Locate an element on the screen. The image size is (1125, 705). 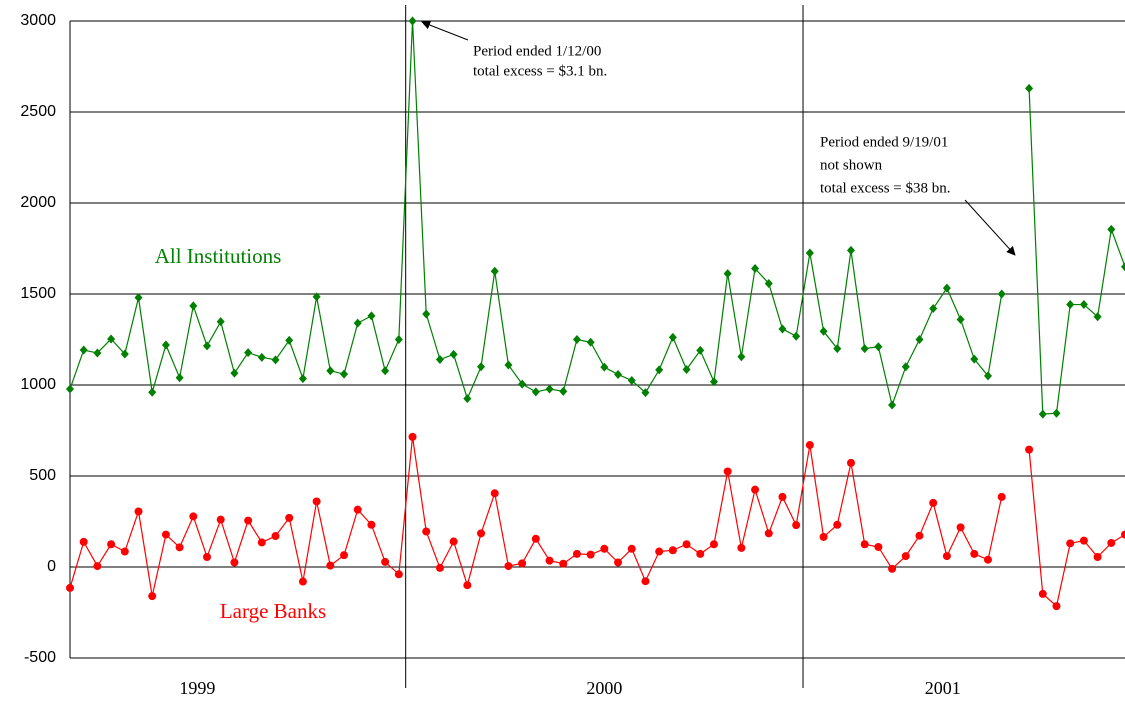
y-tick-label: 2500 is located at coordinates (38, 111).